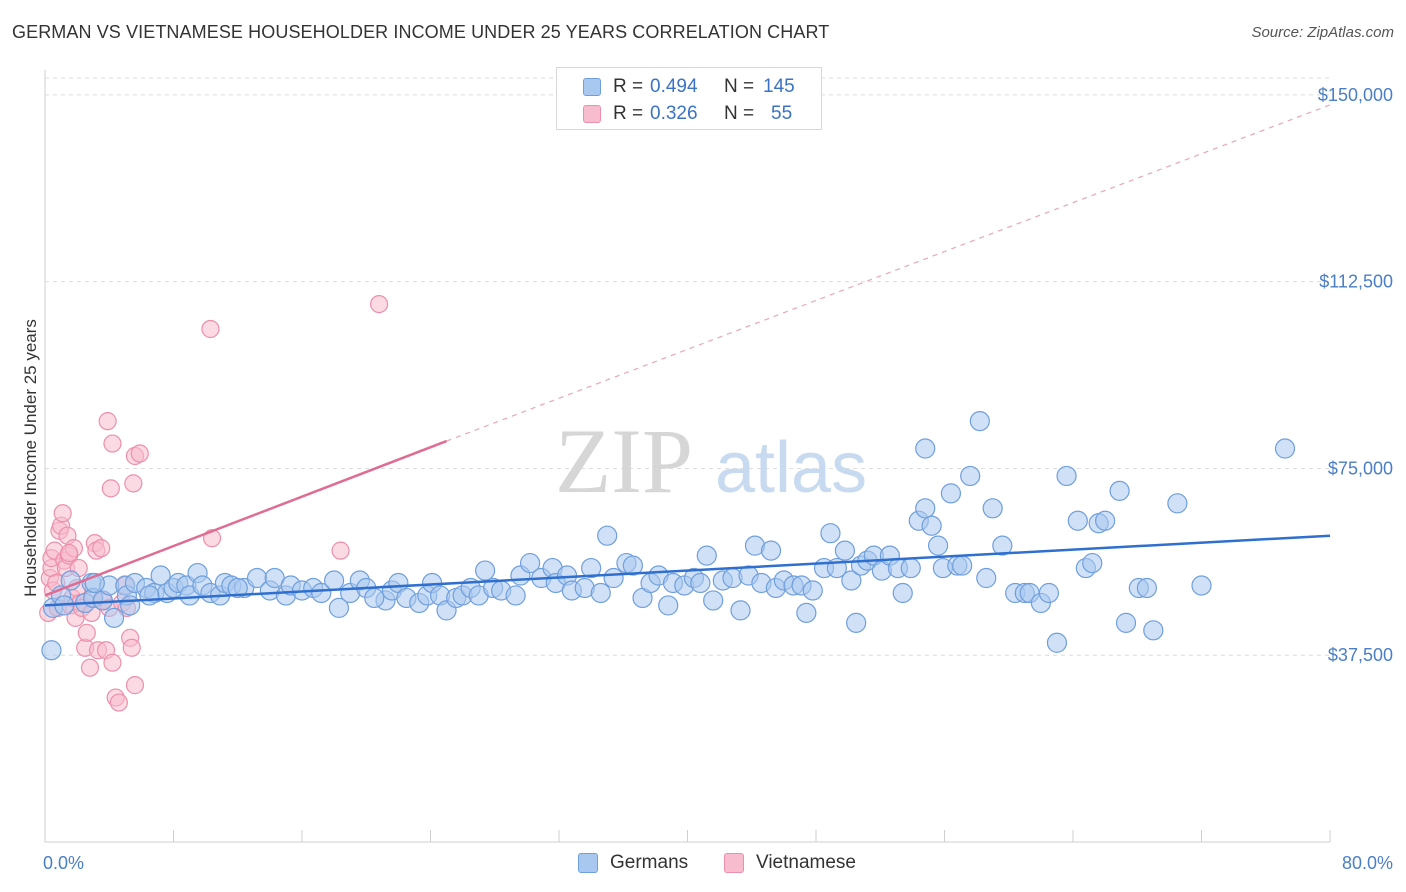 The image size is (1406, 892). I want to click on legend-swatch-vietnamese, so click(592, 114).